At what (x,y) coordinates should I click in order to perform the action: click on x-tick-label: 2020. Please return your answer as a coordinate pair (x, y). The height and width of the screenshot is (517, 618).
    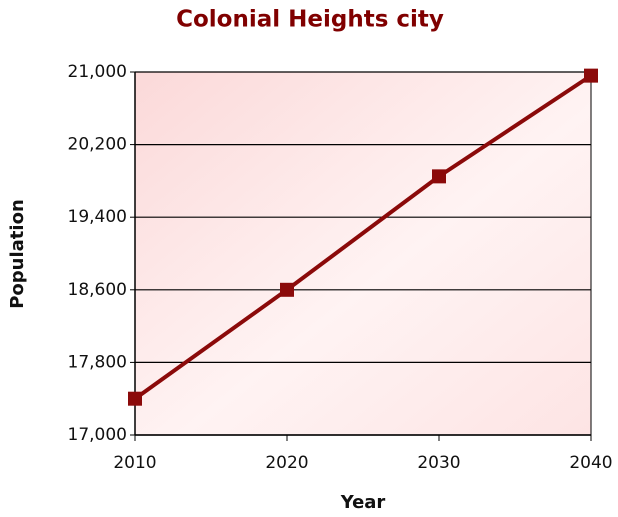
    Looking at the image, I should click on (286, 463).